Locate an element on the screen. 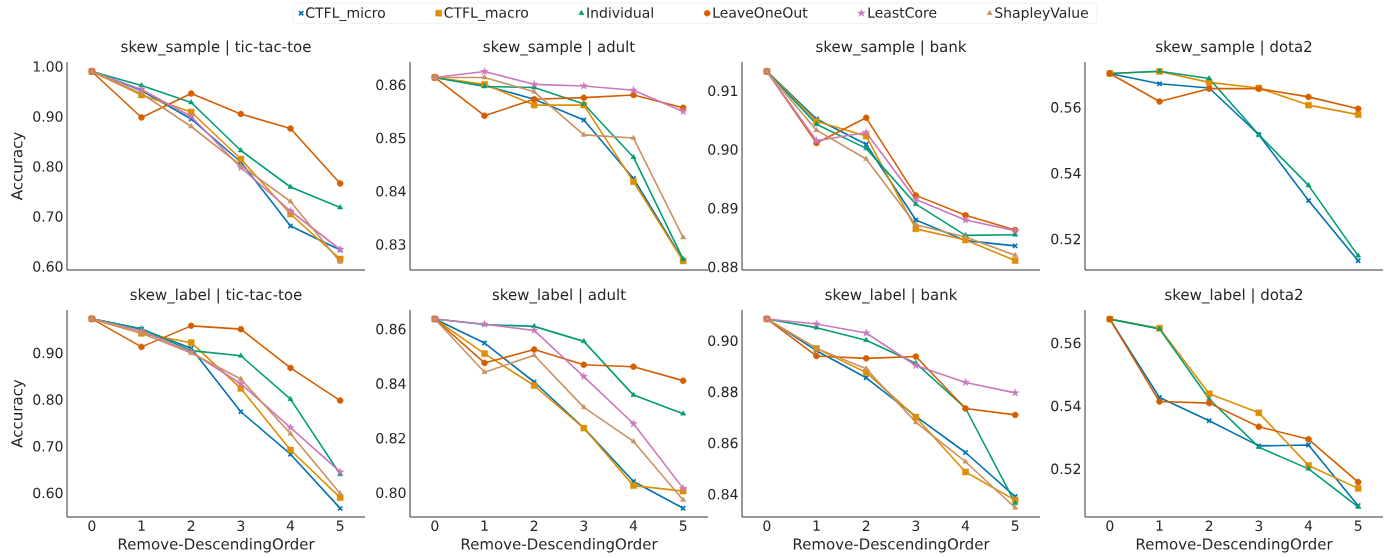 The width and height of the screenshot is (1391, 558). chart-title: skew_sample | tic-tac-toe is located at coordinates (216, 48).